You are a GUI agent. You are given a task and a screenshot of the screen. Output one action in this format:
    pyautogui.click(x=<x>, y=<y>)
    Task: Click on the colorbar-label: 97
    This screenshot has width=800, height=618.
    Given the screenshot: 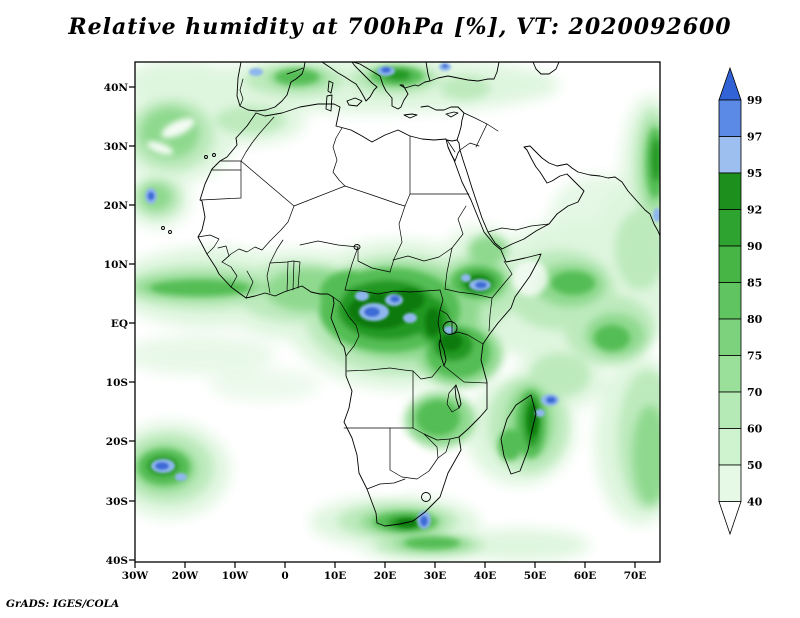 What is the action you would take?
    pyautogui.click(x=754, y=137)
    